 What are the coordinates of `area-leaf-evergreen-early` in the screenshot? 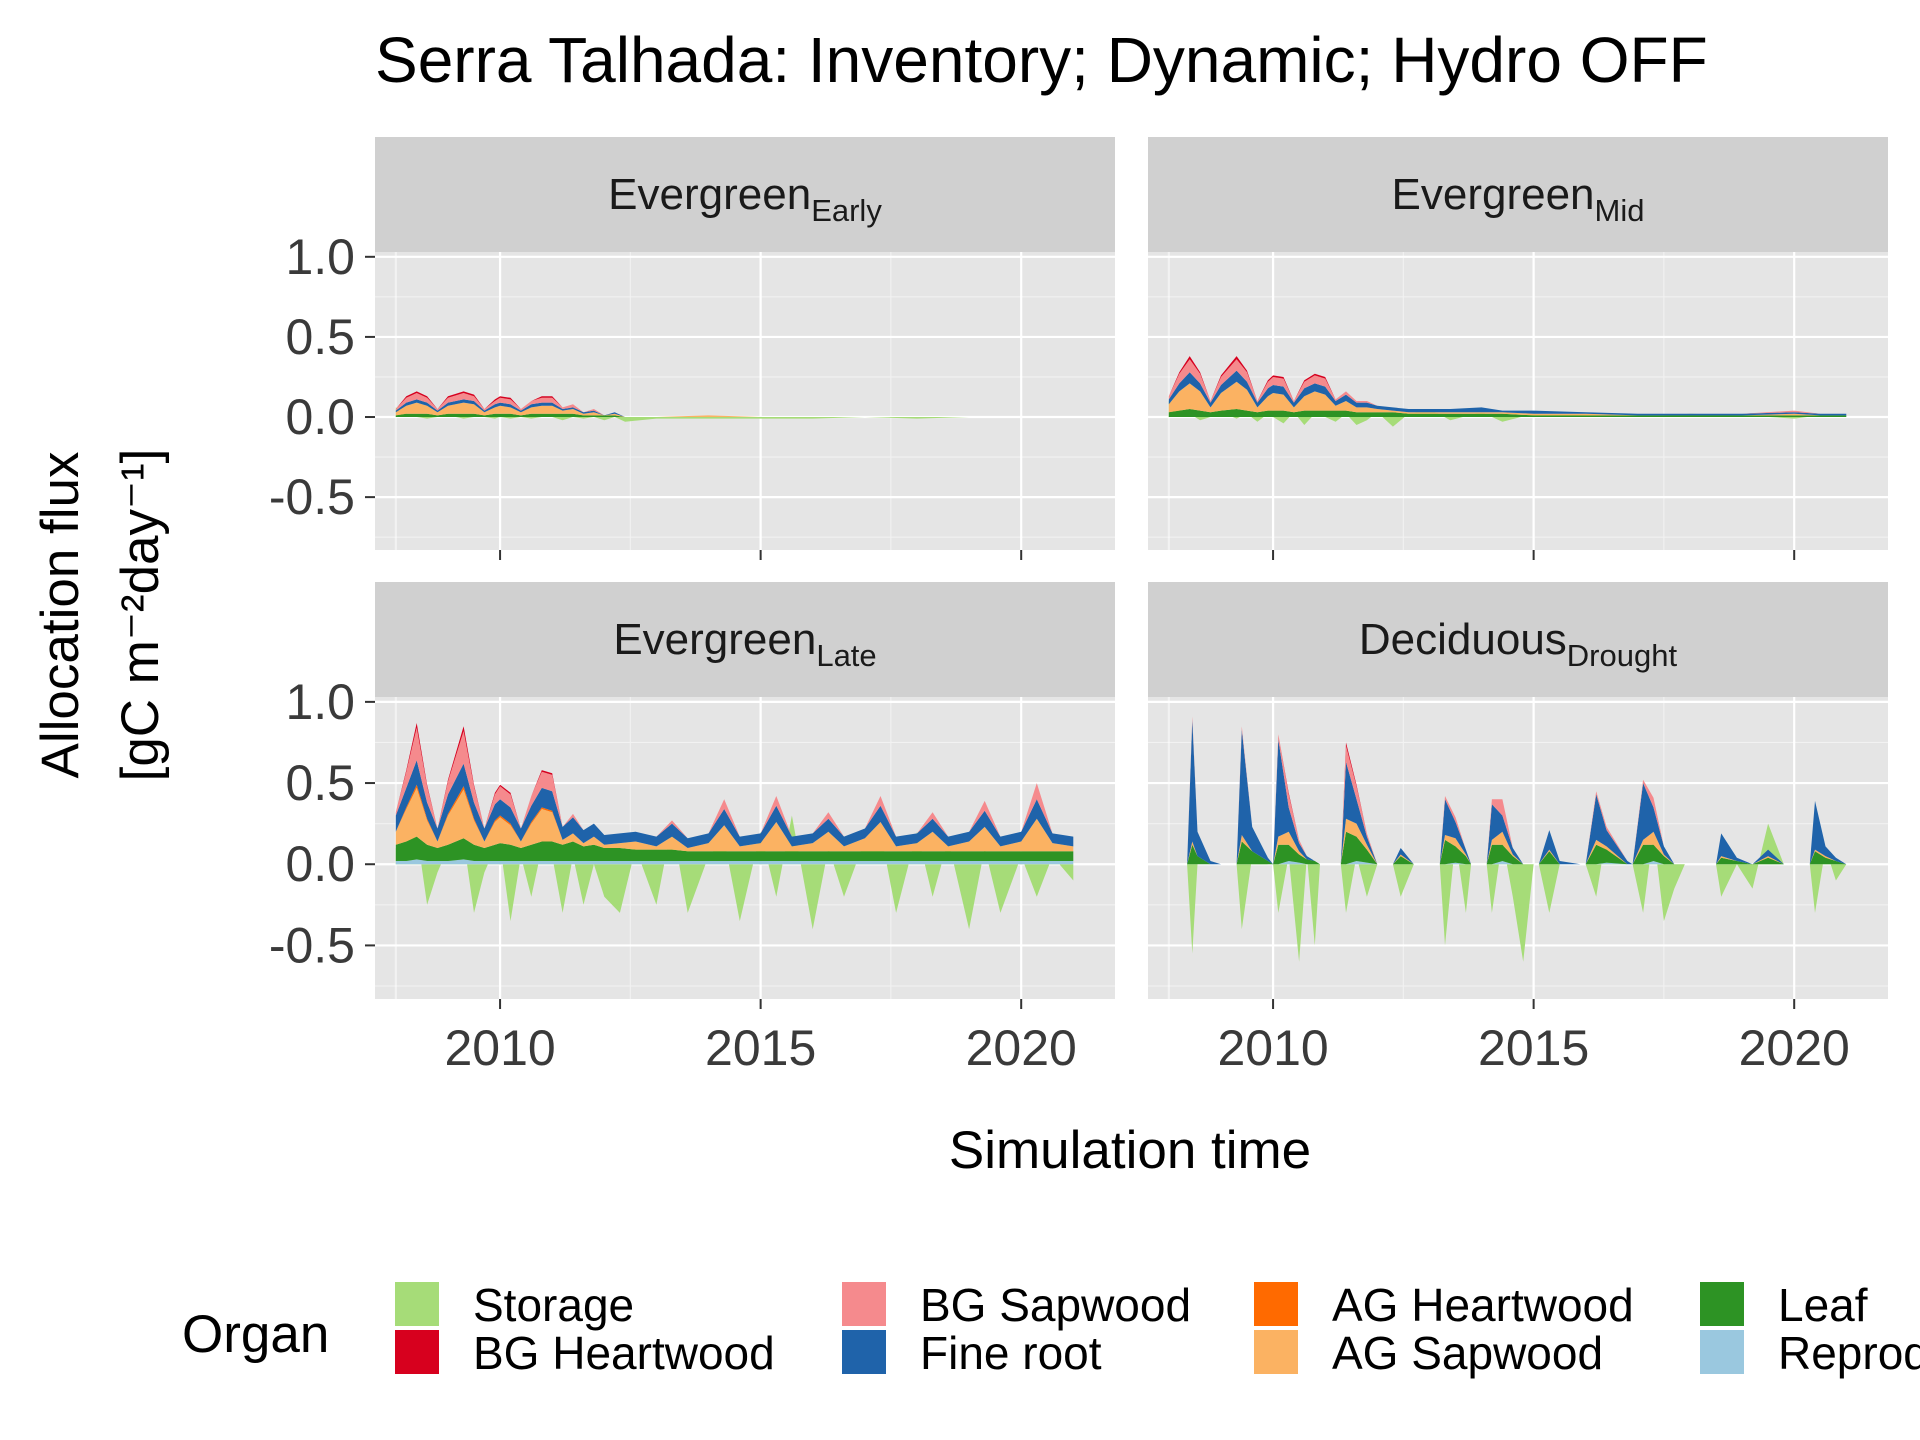 It's located at (734, 415).